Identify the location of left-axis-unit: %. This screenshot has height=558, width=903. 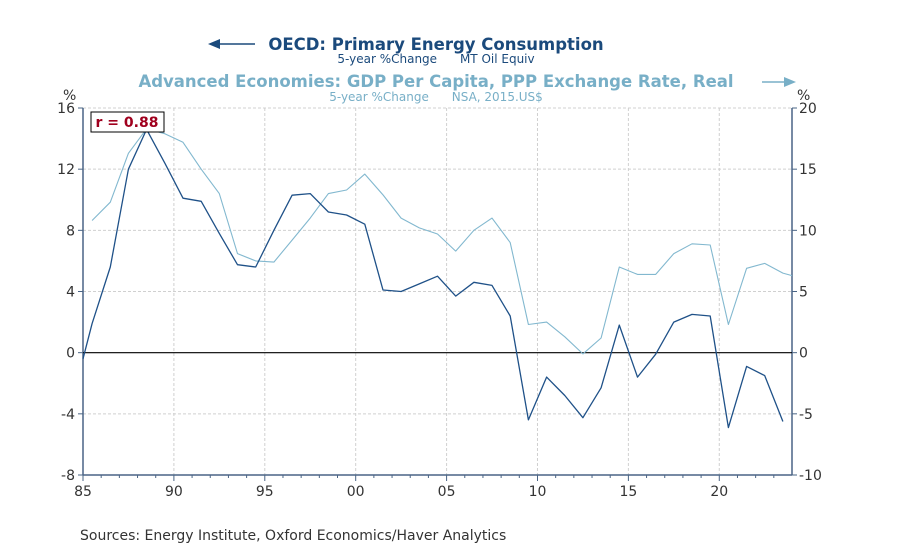
(69, 96).